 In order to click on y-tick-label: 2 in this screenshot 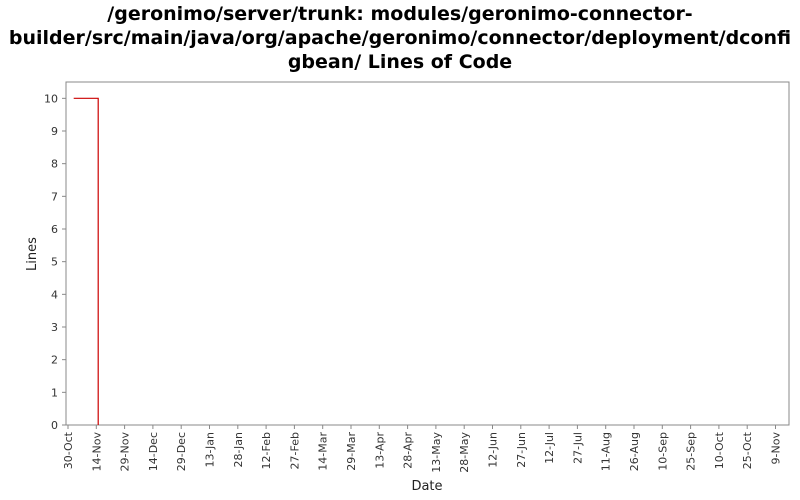, I will do `click(54, 360)`.